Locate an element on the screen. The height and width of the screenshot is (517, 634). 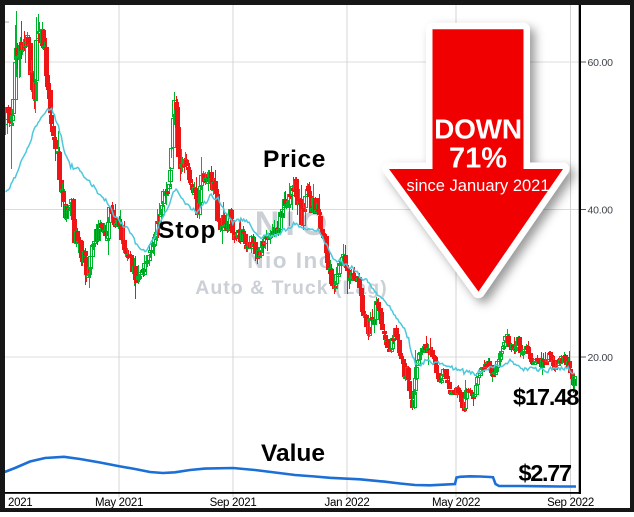
svg-text: May 2022 is located at coordinates (456, 503).